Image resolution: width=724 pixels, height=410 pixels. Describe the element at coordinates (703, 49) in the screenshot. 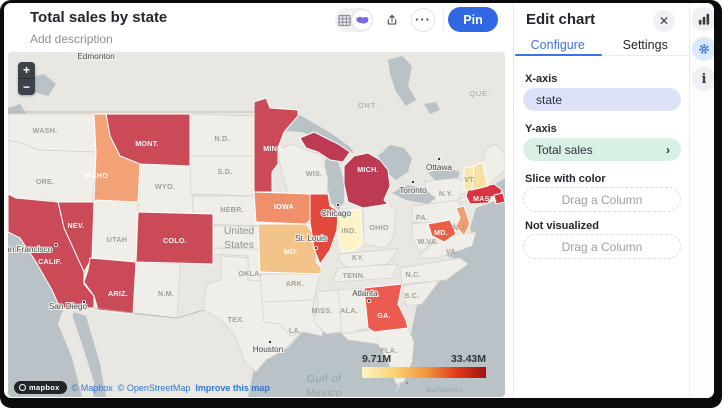

I see `chart-settings-button` at that location.